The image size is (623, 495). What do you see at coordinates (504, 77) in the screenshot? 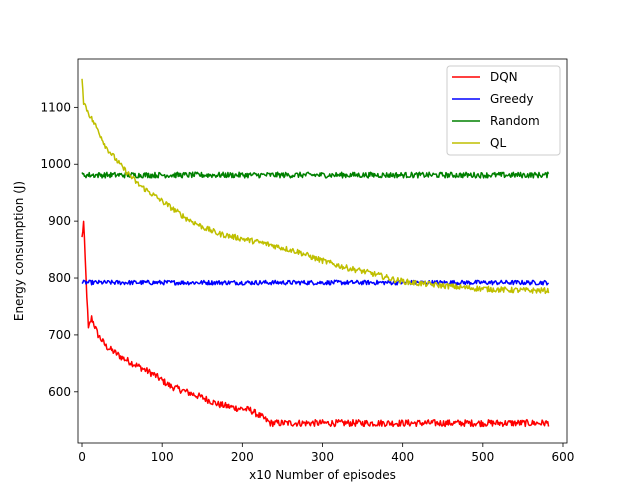
I see `legend-label-dqn: DQN` at bounding box center [504, 77].